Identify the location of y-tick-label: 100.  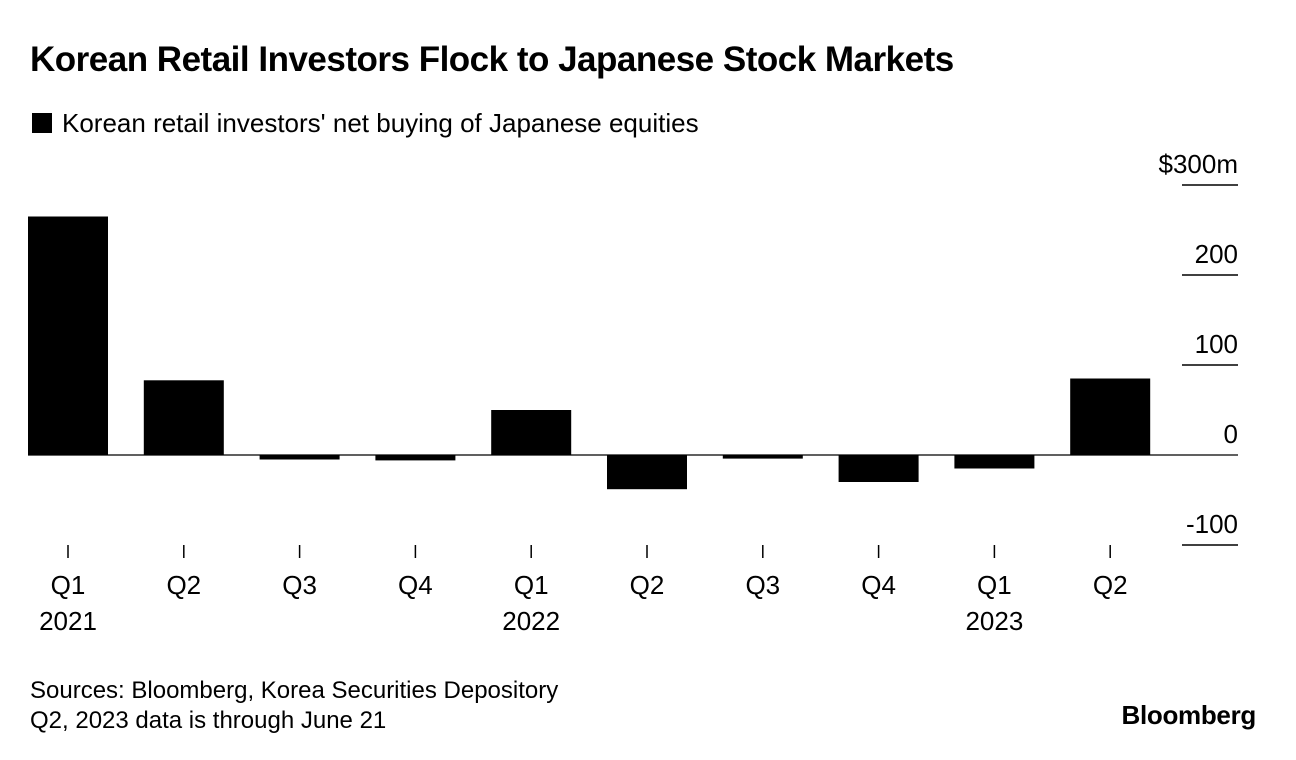
(1216, 344).